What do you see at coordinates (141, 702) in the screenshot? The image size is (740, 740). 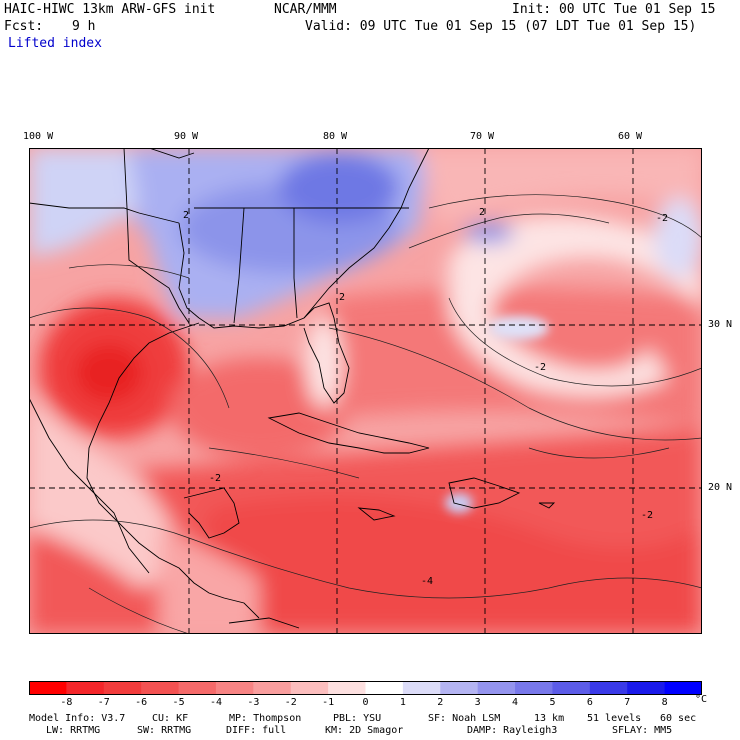 I see `colorbar-tick-label: -6` at bounding box center [141, 702].